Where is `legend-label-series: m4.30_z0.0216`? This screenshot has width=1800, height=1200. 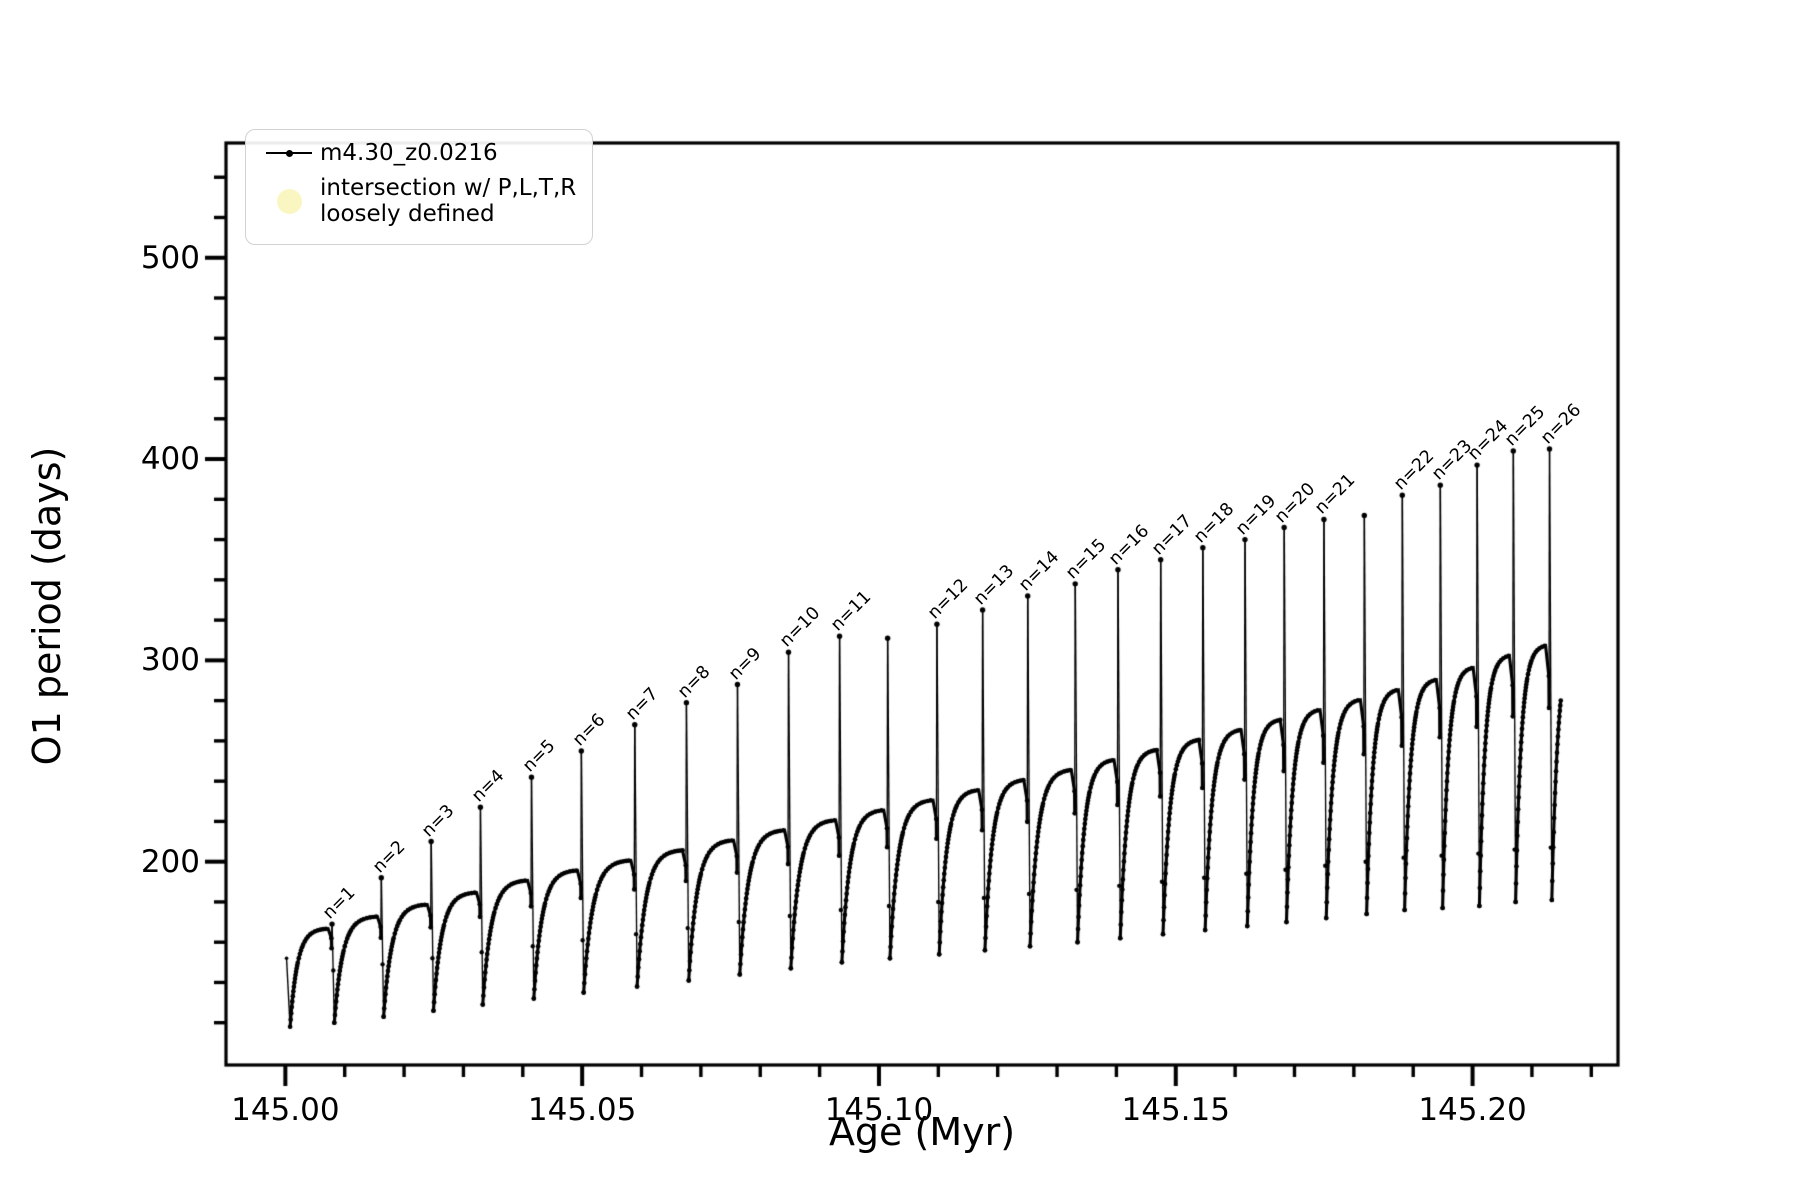
legend-label-series: m4.30_z0.0216 is located at coordinates (409, 153).